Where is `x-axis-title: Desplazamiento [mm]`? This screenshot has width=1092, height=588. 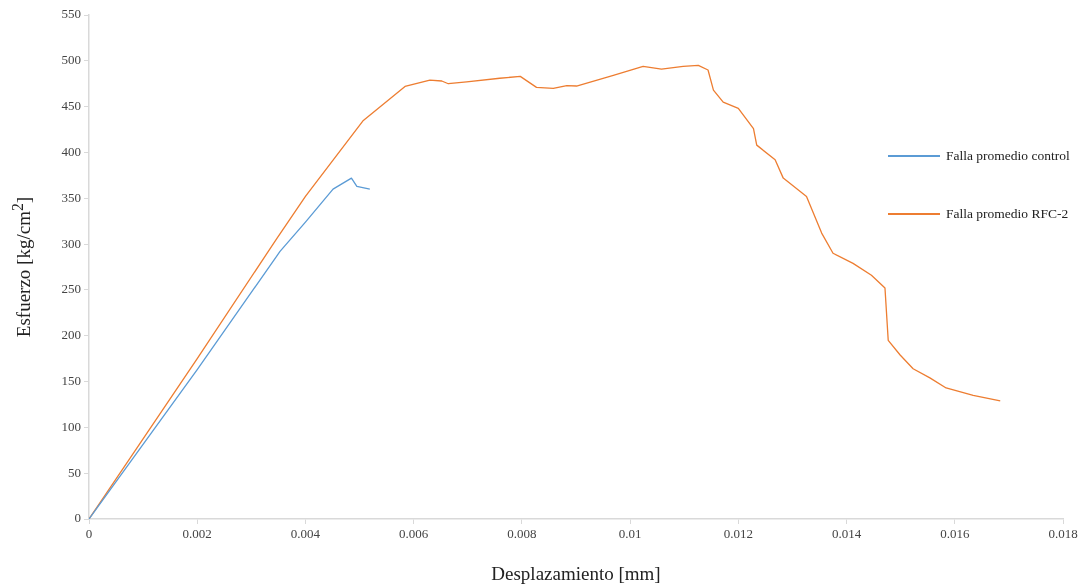
x-axis-title: Desplazamiento [mm] is located at coordinates (576, 574).